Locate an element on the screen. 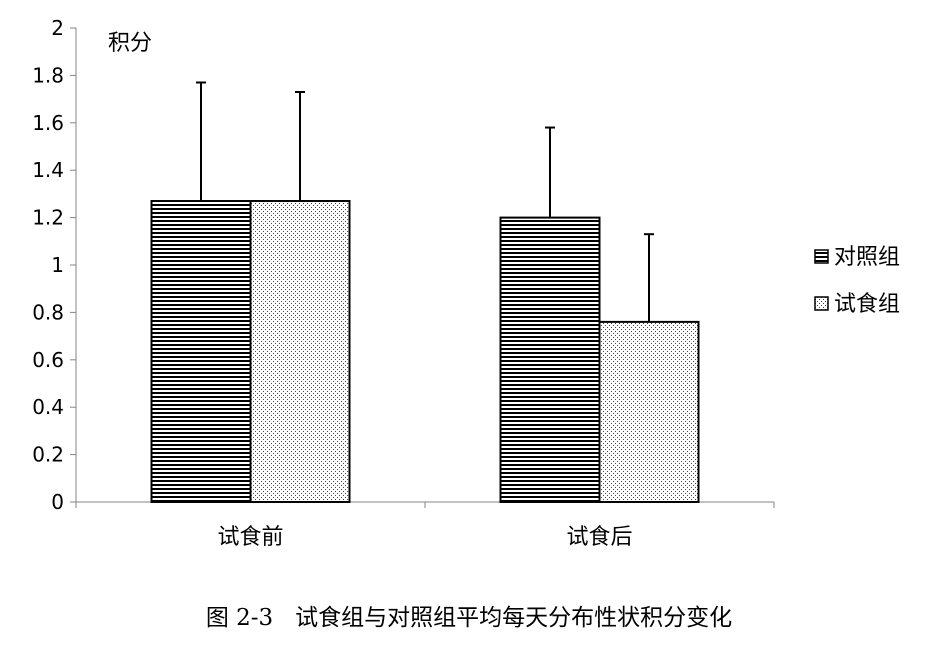 Image resolution: width=938 pixels, height=651 pixels. x-tick-label: 试食后 is located at coordinates (599, 537).